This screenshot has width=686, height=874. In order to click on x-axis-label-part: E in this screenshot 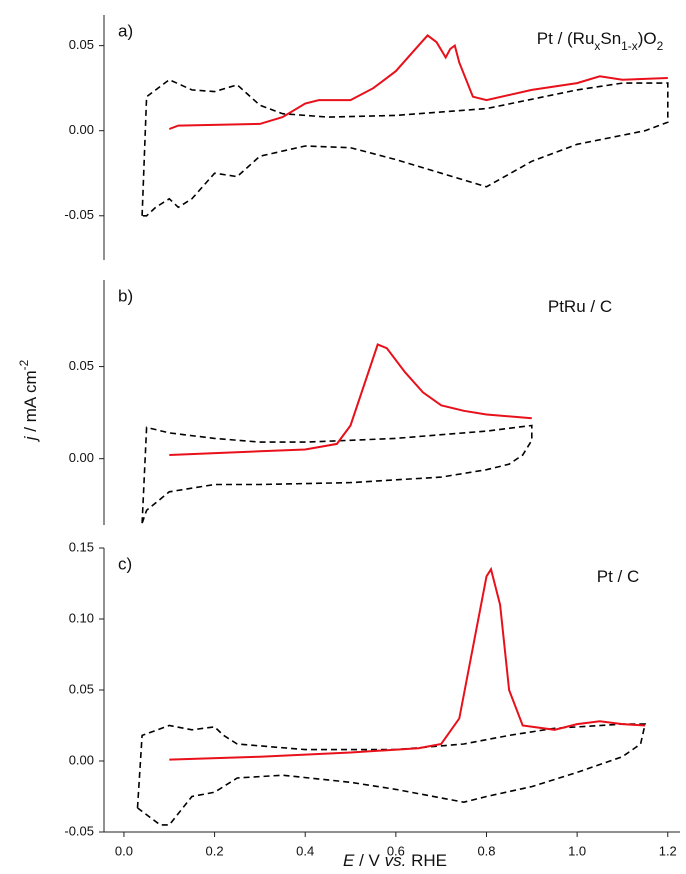, I will do `click(349, 860)`.